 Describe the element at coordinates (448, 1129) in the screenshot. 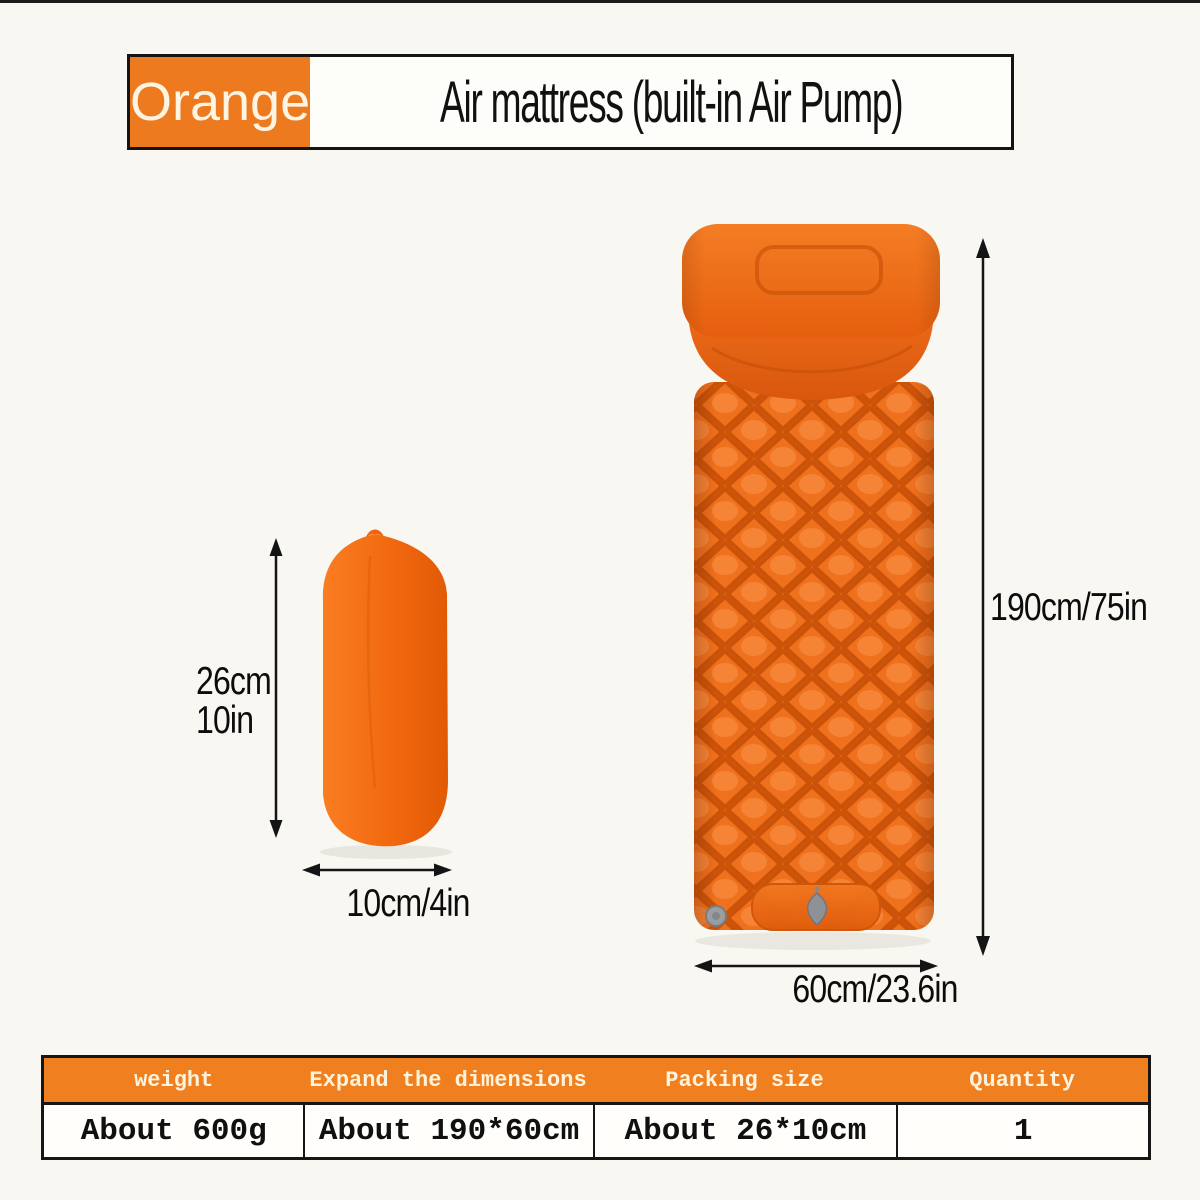

I see `spec-table-cell-expanded-size: About 190*60cm` at that location.